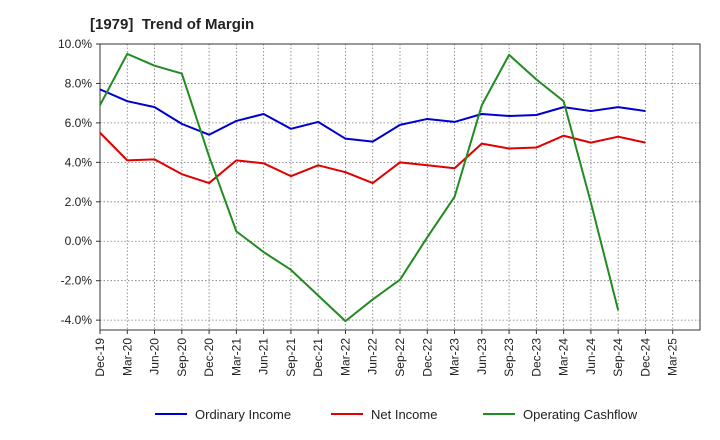 The image size is (720, 440). Describe the element at coordinates (182, 357) in the screenshot. I see `x-tick-label: Sep-20` at that location.